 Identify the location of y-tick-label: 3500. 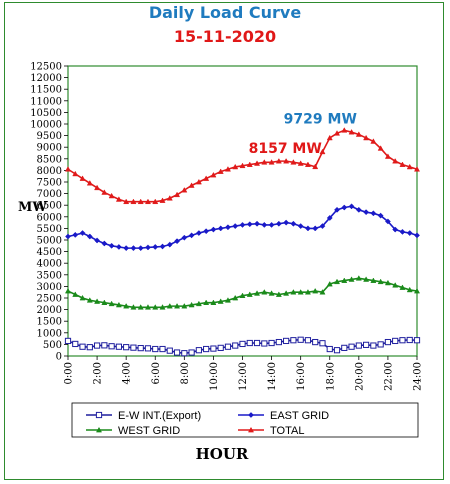
(49, 275).